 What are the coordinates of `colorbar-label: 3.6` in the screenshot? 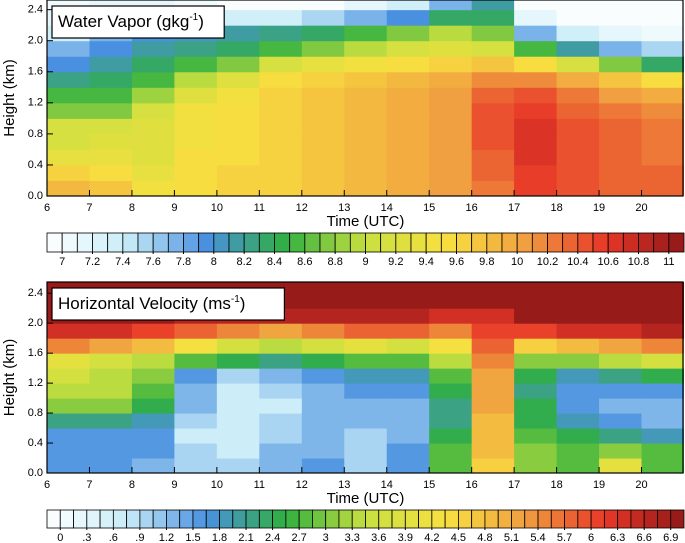 It's located at (378, 537).